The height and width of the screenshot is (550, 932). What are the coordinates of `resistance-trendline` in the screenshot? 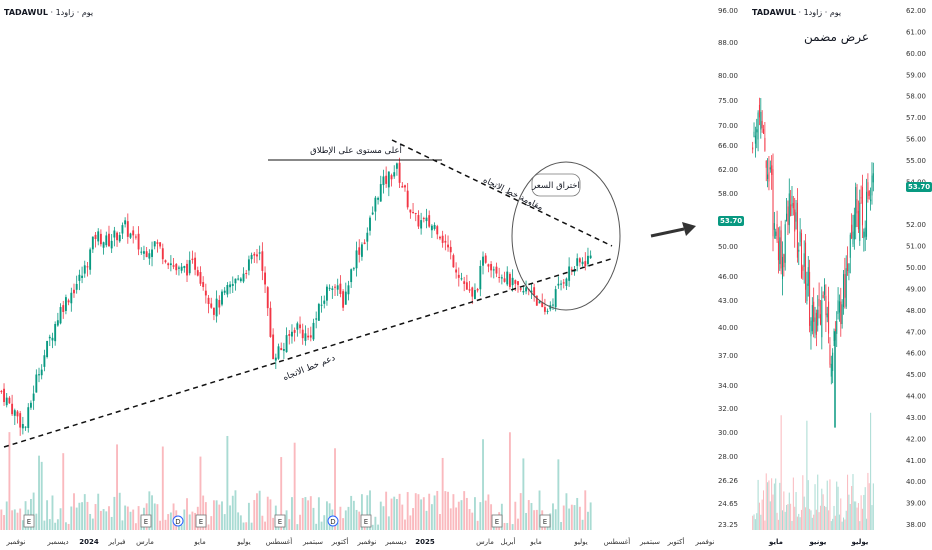 It's located at (502, 193).